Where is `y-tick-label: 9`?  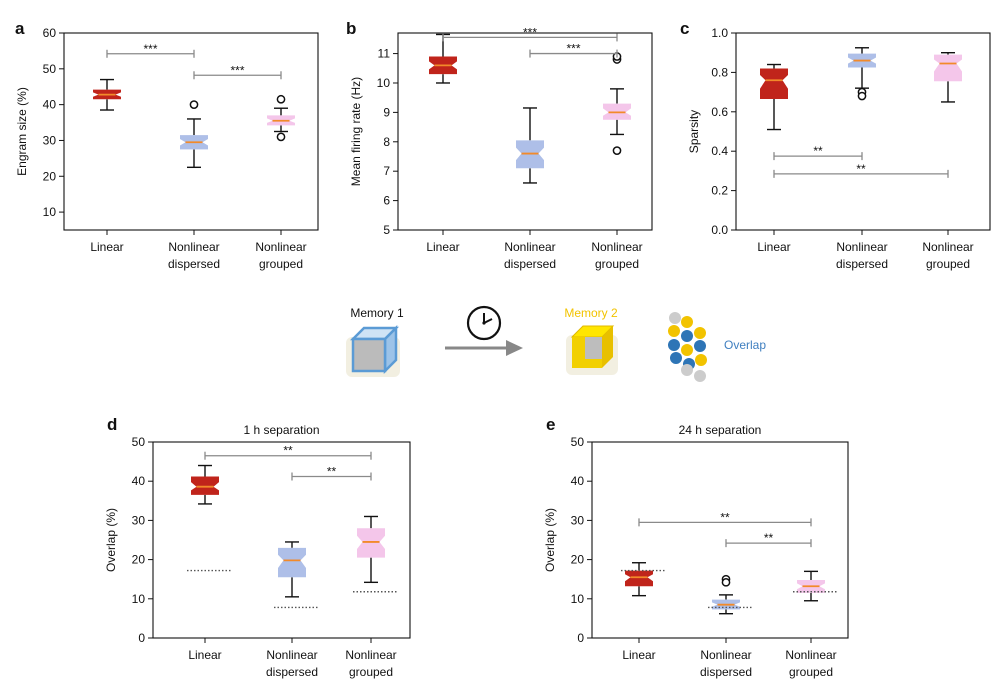
y-tick-label: 9 is located at coordinates (386, 112).